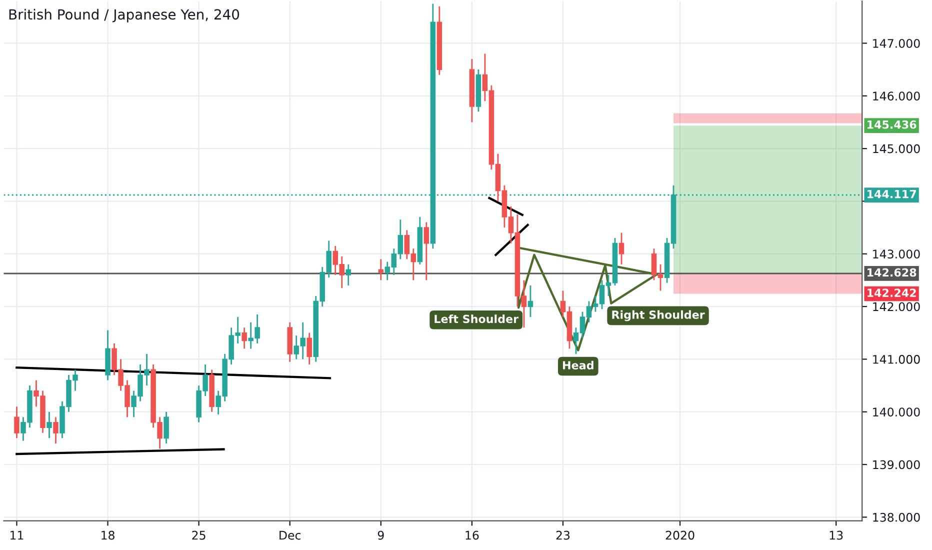  I want to click on annotation: Left Shoulder, so click(476, 319).